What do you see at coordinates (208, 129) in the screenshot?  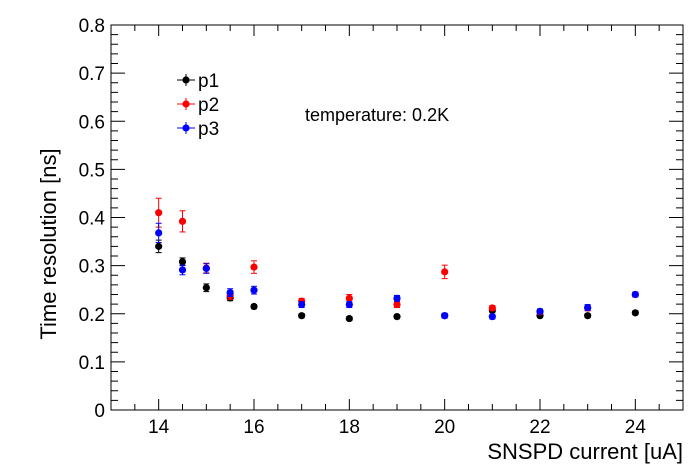 I see `legend-label: p3` at bounding box center [208, 129].